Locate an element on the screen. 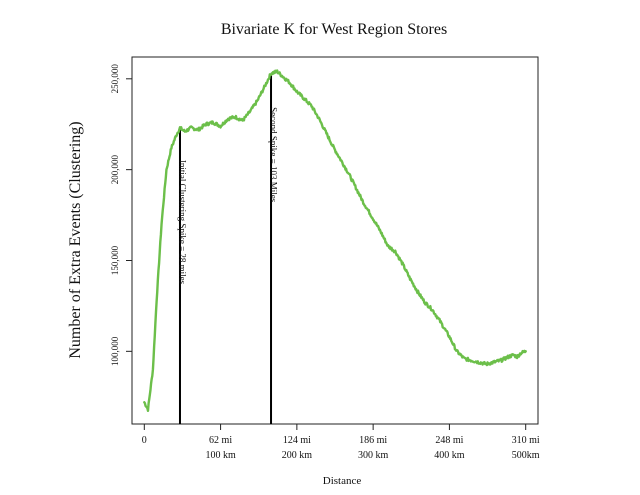  y-tick-label-1: 150,000 is located at coordinates (115, 260).